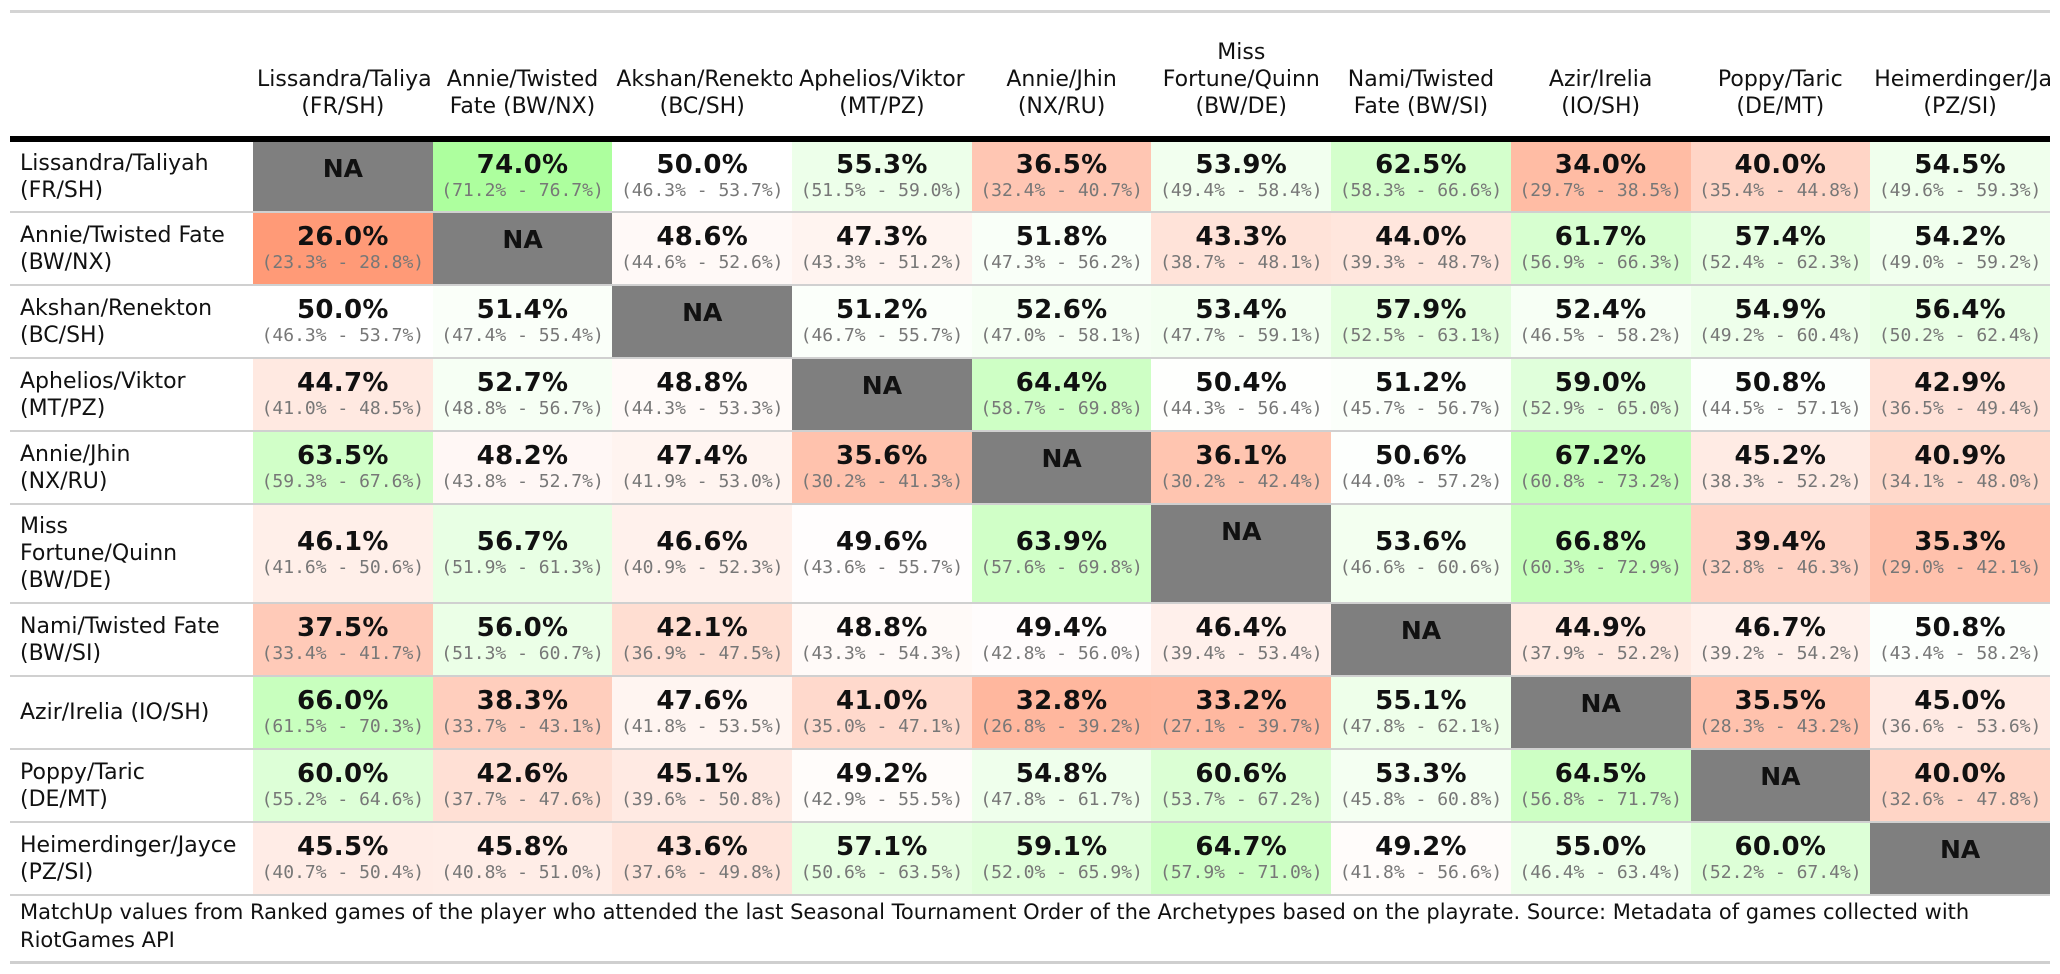 The width and height of the screenshot is (2060, 974). I want to click on row-header-label: Akshan/Renekton (BC/SH), so click(116, 321).